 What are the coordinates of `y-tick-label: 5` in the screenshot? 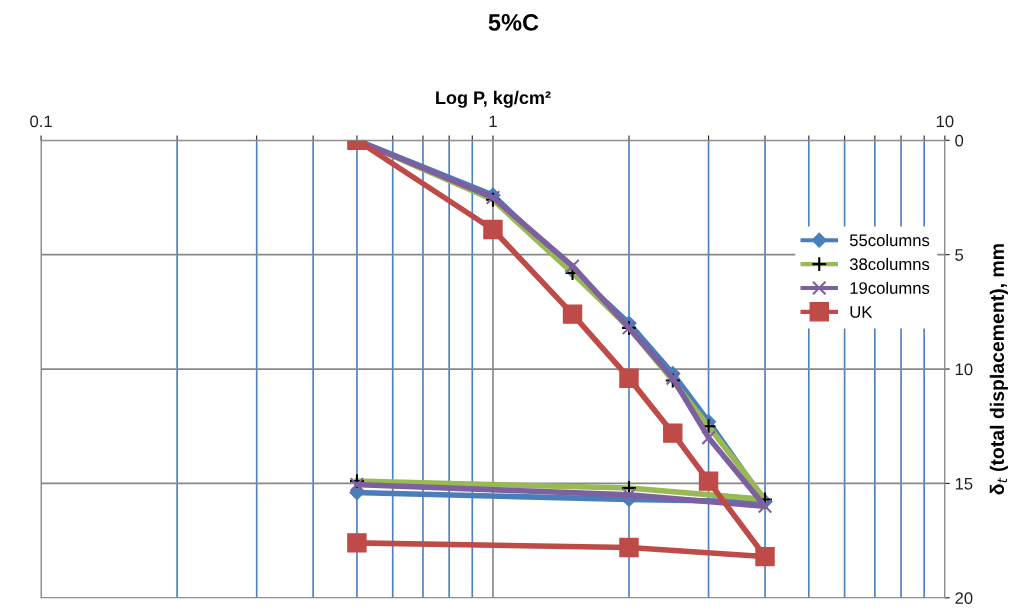 It's located at (959, 255).